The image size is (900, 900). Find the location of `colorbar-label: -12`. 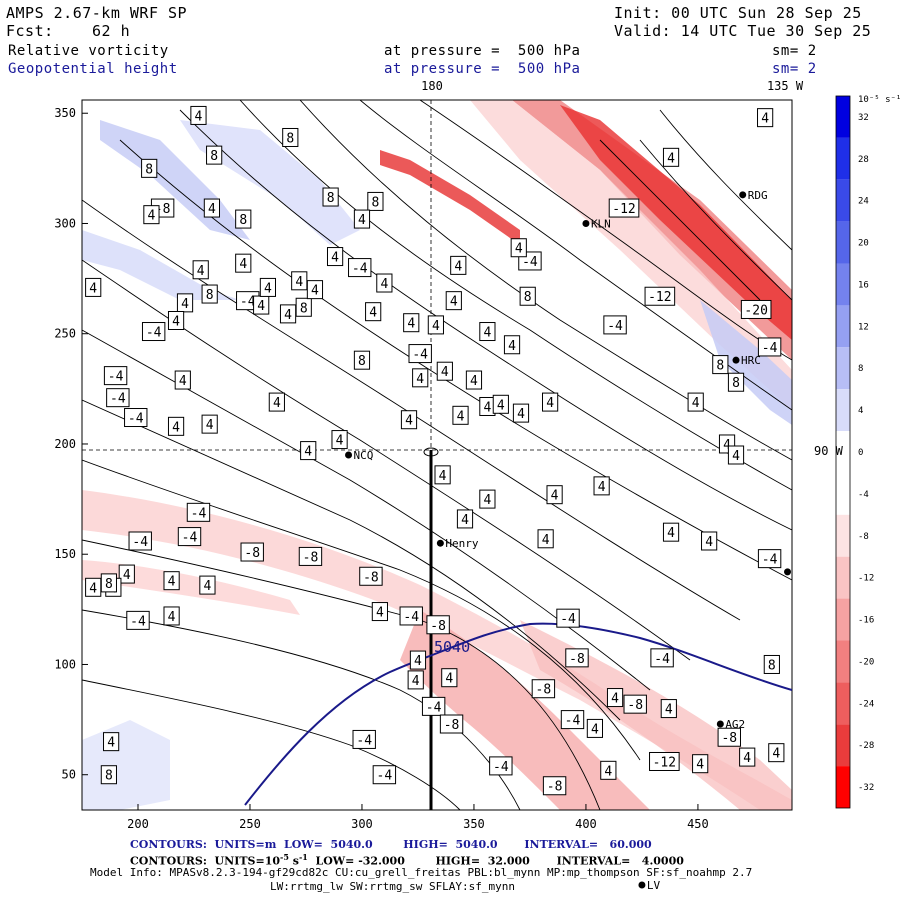

colorbar-label: -12 is located at coordinates (866, 579).